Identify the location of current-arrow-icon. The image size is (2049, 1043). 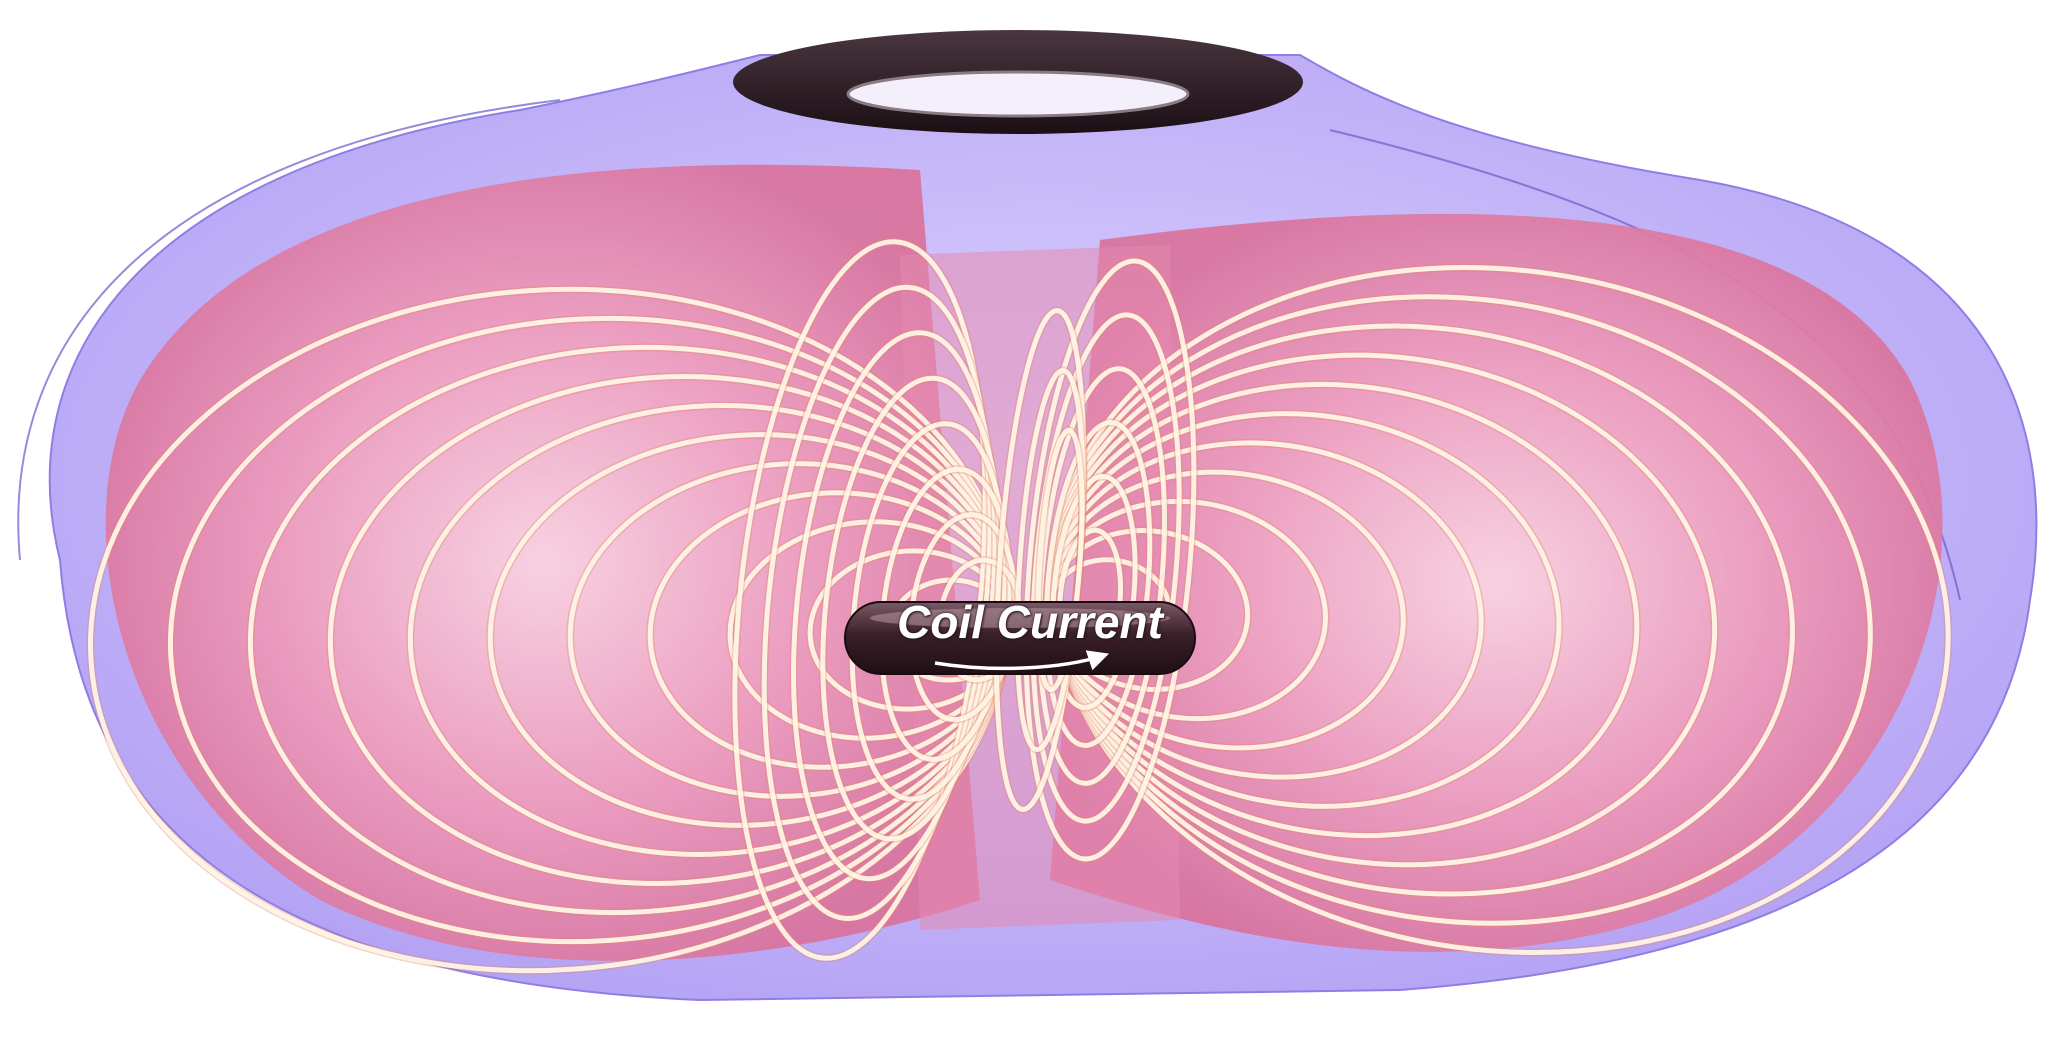
(1021, 660).